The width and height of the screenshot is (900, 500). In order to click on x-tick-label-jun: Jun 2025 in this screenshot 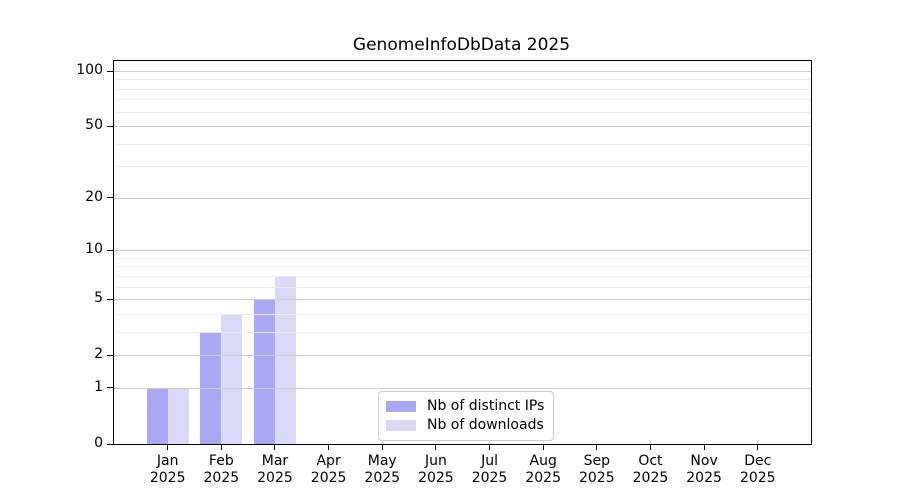, I will do `click(436, 470)`.